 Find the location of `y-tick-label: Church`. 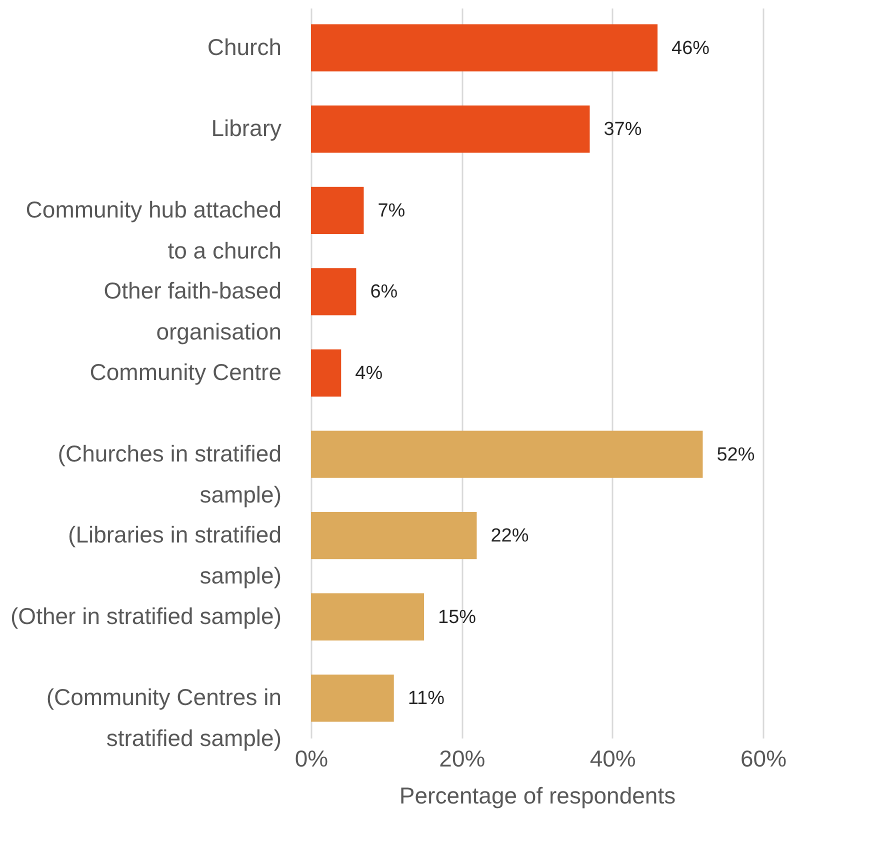

y-tick-label: Church is located at coordinates (244, 47).